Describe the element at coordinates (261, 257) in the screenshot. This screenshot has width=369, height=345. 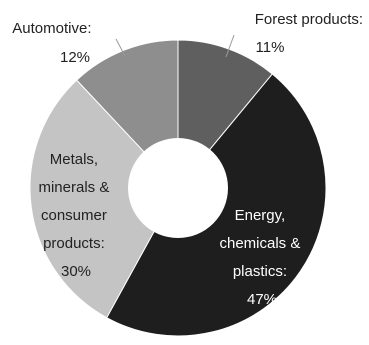
I see `label-energy: Energy, chemicals & plastics: 47%` at that location.